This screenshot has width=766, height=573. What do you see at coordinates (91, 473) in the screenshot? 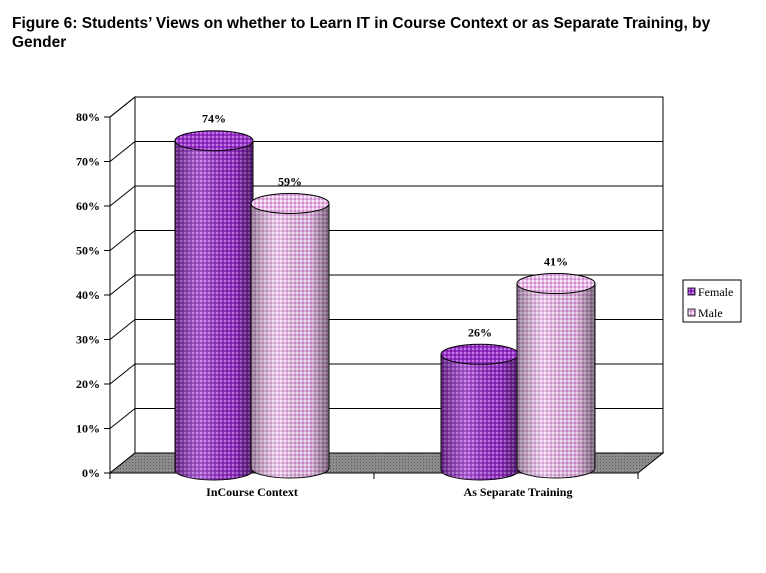
I see `y-tick-label: 0%` at bounding box center [91, 473].